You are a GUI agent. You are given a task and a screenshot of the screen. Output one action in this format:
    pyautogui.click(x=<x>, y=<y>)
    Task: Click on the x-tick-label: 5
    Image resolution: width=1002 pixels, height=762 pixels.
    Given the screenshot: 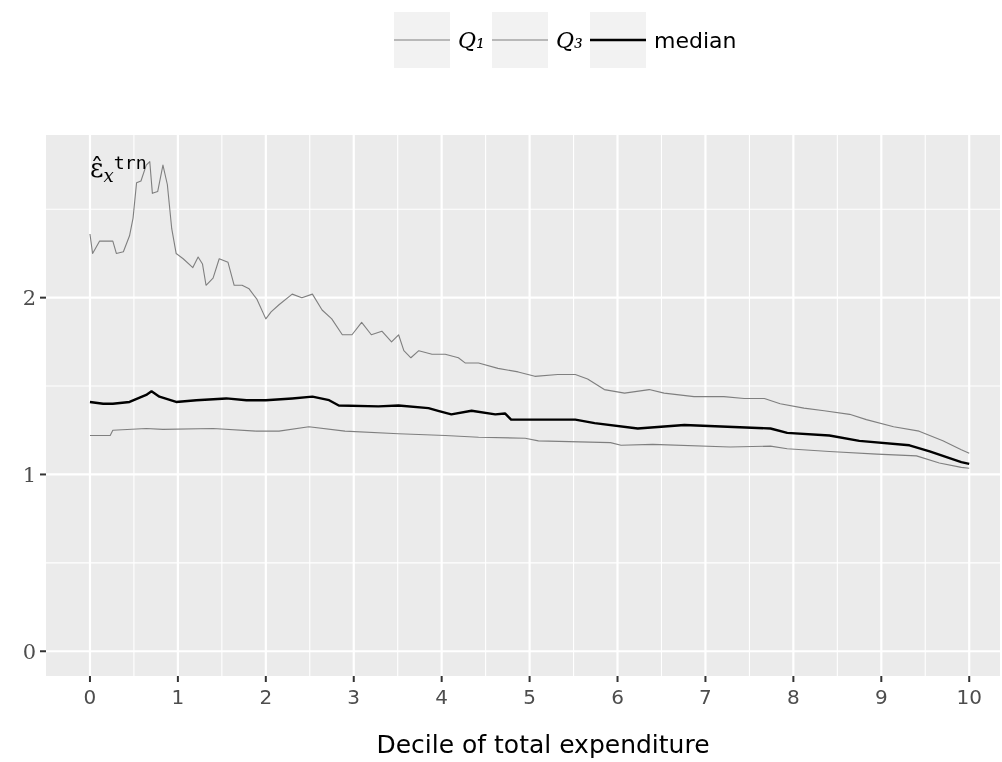 What is the action you would take?
    pyautogui.click(x=529, y=697)
    